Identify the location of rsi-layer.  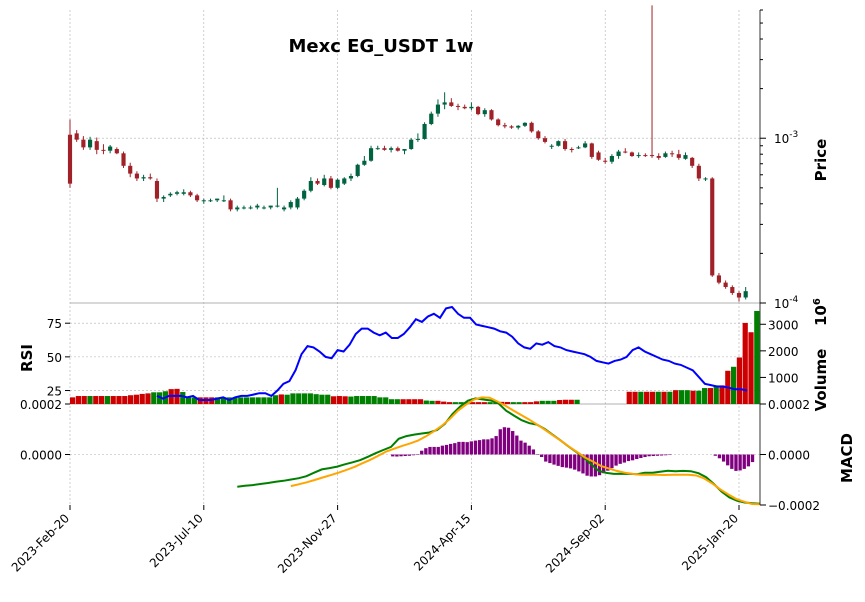
(452, 353).